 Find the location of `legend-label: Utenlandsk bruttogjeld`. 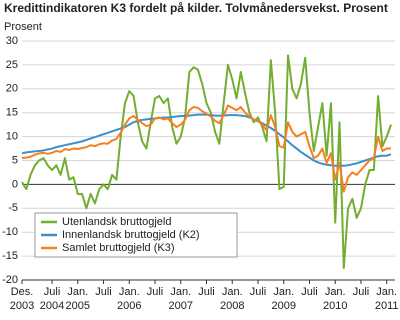

legend-label: Utenlandsk bruttogjeld is located at coordinates (116, 222).